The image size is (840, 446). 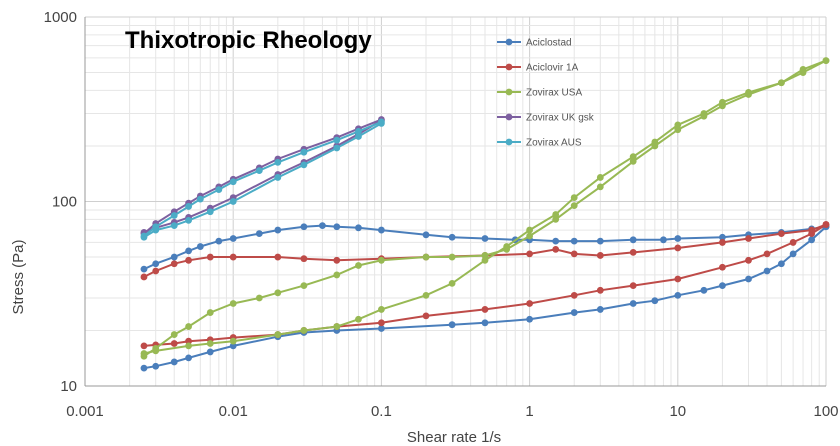 I want to click on legend-swatch-marker-zovirax-usa, so click(x=509, y=92).